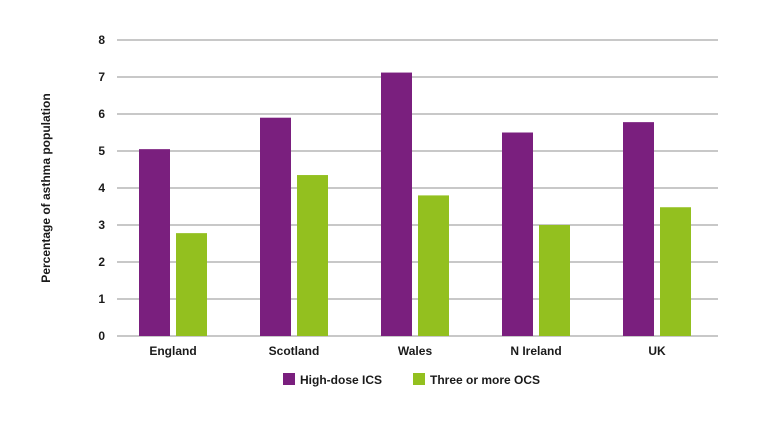 The width and height of the screenshot is (760, 422). What do you see at coordinates (46, 187) in the screenshot?
I see `y-axis-label: Percentage of asthma population` at bounding box center [46, 187].